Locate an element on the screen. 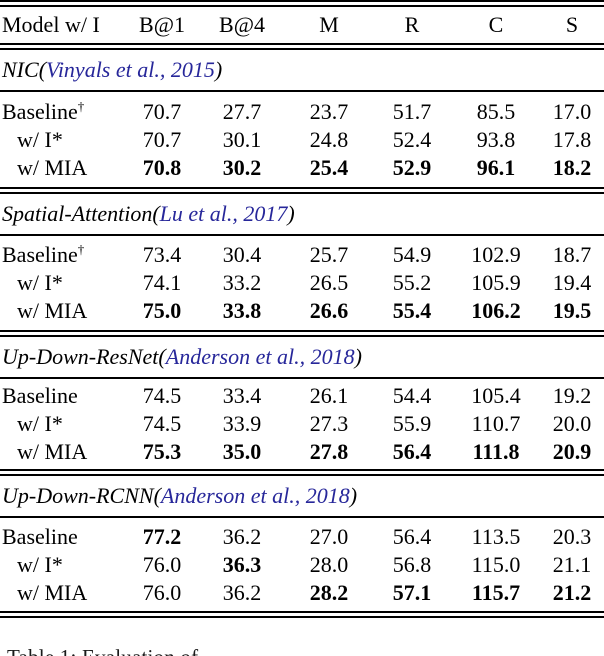  section-title-up-down-rcnn: Up-Down-RCNN (Anderson et al., 2018) is located at coordinates (302, 496).